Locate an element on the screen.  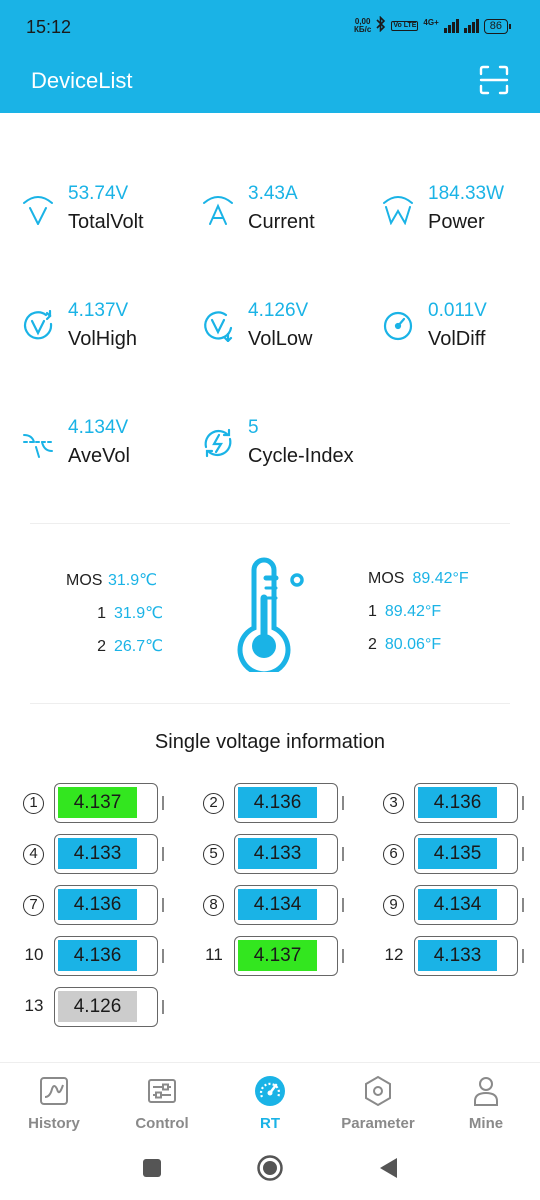
thermometer-icon is located at coordinates (270, 614).